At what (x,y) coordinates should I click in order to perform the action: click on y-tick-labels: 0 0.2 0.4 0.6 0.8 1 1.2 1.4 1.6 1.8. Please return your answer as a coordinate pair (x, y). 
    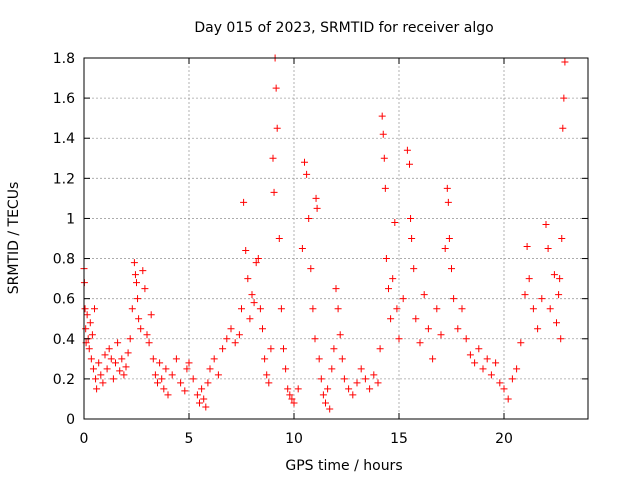
    Looking at the image, I should click on (64, 239).